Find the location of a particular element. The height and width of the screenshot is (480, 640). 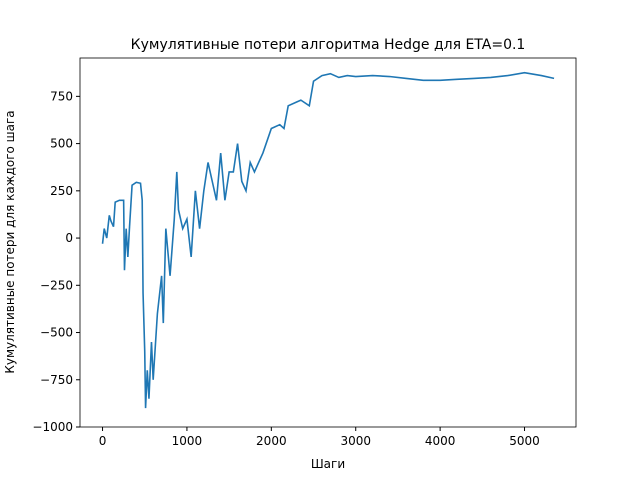

y-tick-label: −500 is located at coordinates (56, 333).